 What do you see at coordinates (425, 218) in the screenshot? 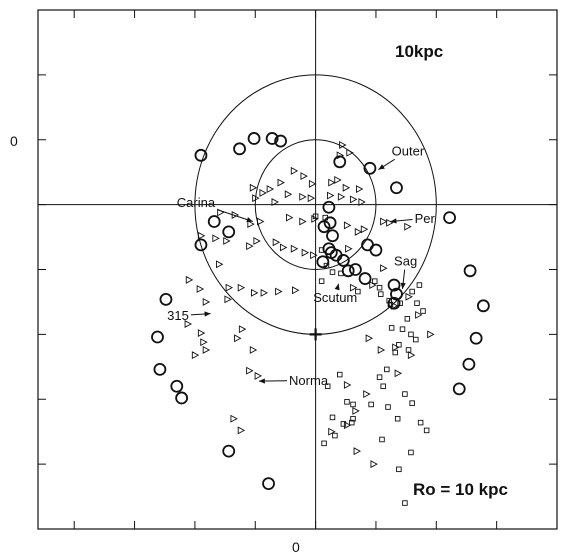
I see `annotation-per: Per` at bounding box center [425, 218].